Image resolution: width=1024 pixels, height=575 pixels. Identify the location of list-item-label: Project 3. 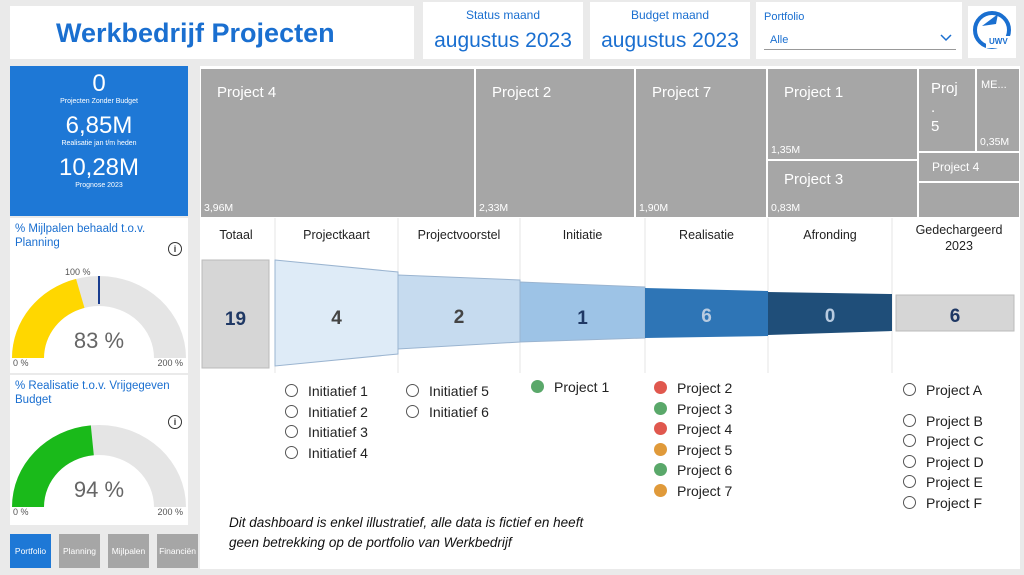
(705, 409).